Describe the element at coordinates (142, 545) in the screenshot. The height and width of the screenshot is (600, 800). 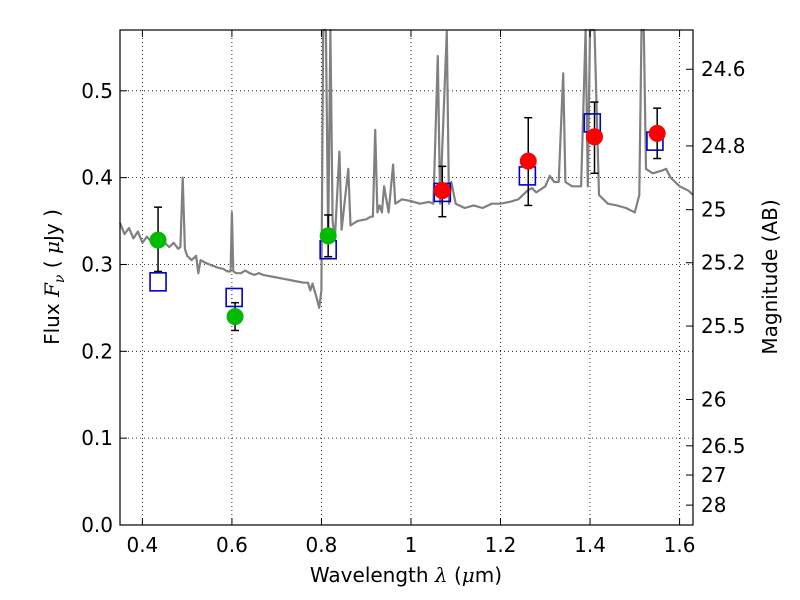
I see `x-tick-label: 0.4` at that location.